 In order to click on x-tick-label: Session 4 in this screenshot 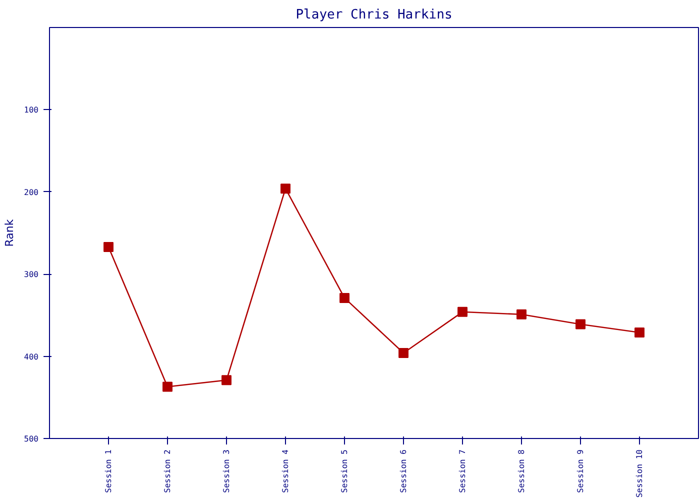, I will do `click(285, 471)`.